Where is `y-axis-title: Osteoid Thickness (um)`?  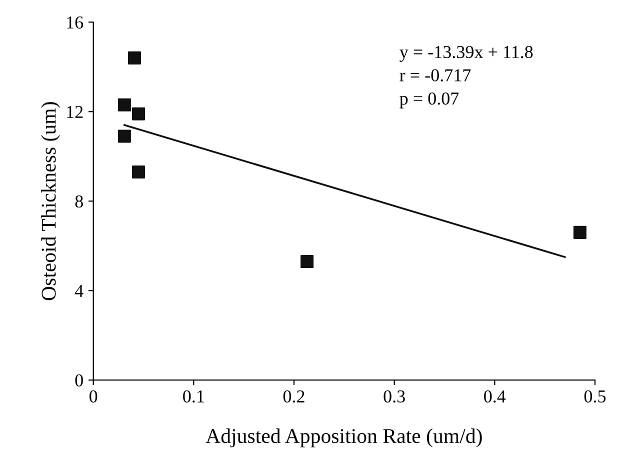
y-axis-title: Osteoid Thickness (um) is located at coordinates (50, 201).